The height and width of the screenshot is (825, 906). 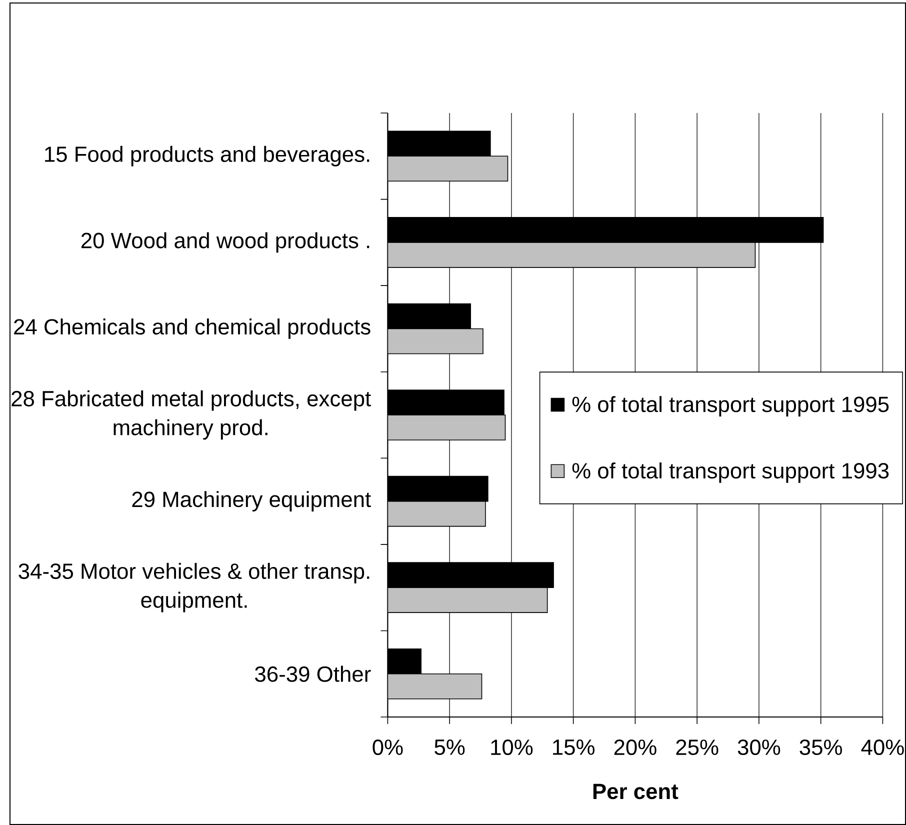 What do you see at coordinates (194, 587) in the screenshot?
I see `y-tick-label: 34-35 Motor vehicles & other transp. equipment.` at bounding box center [194, 587].